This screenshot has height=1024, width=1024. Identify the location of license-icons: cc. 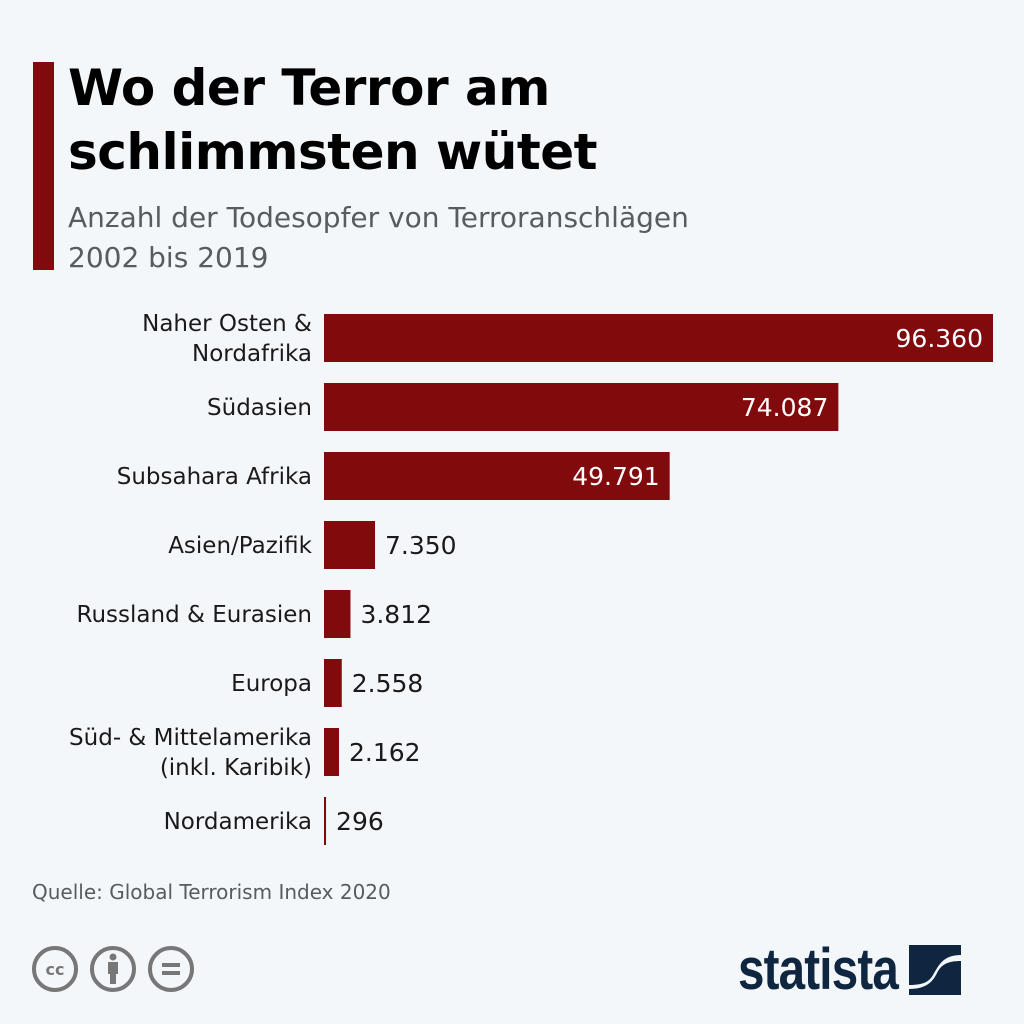
(113, 969).